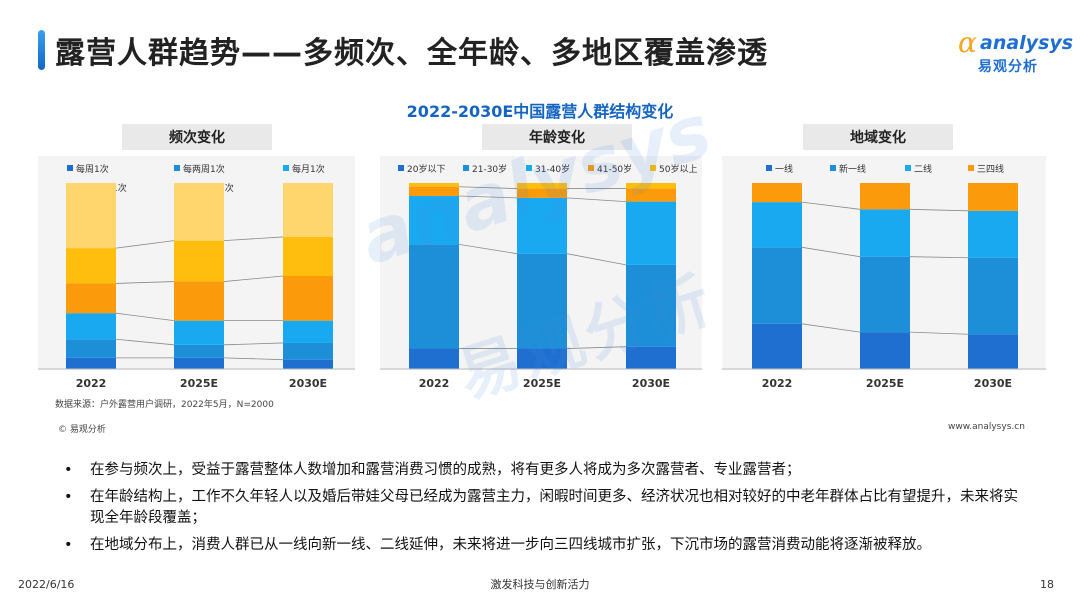 The height and width of the screenshot is (608, 1080). Describe the element at coordinates (852, 169) in the screenshot. I see `legend-label-2-1: 新一线` at that location.